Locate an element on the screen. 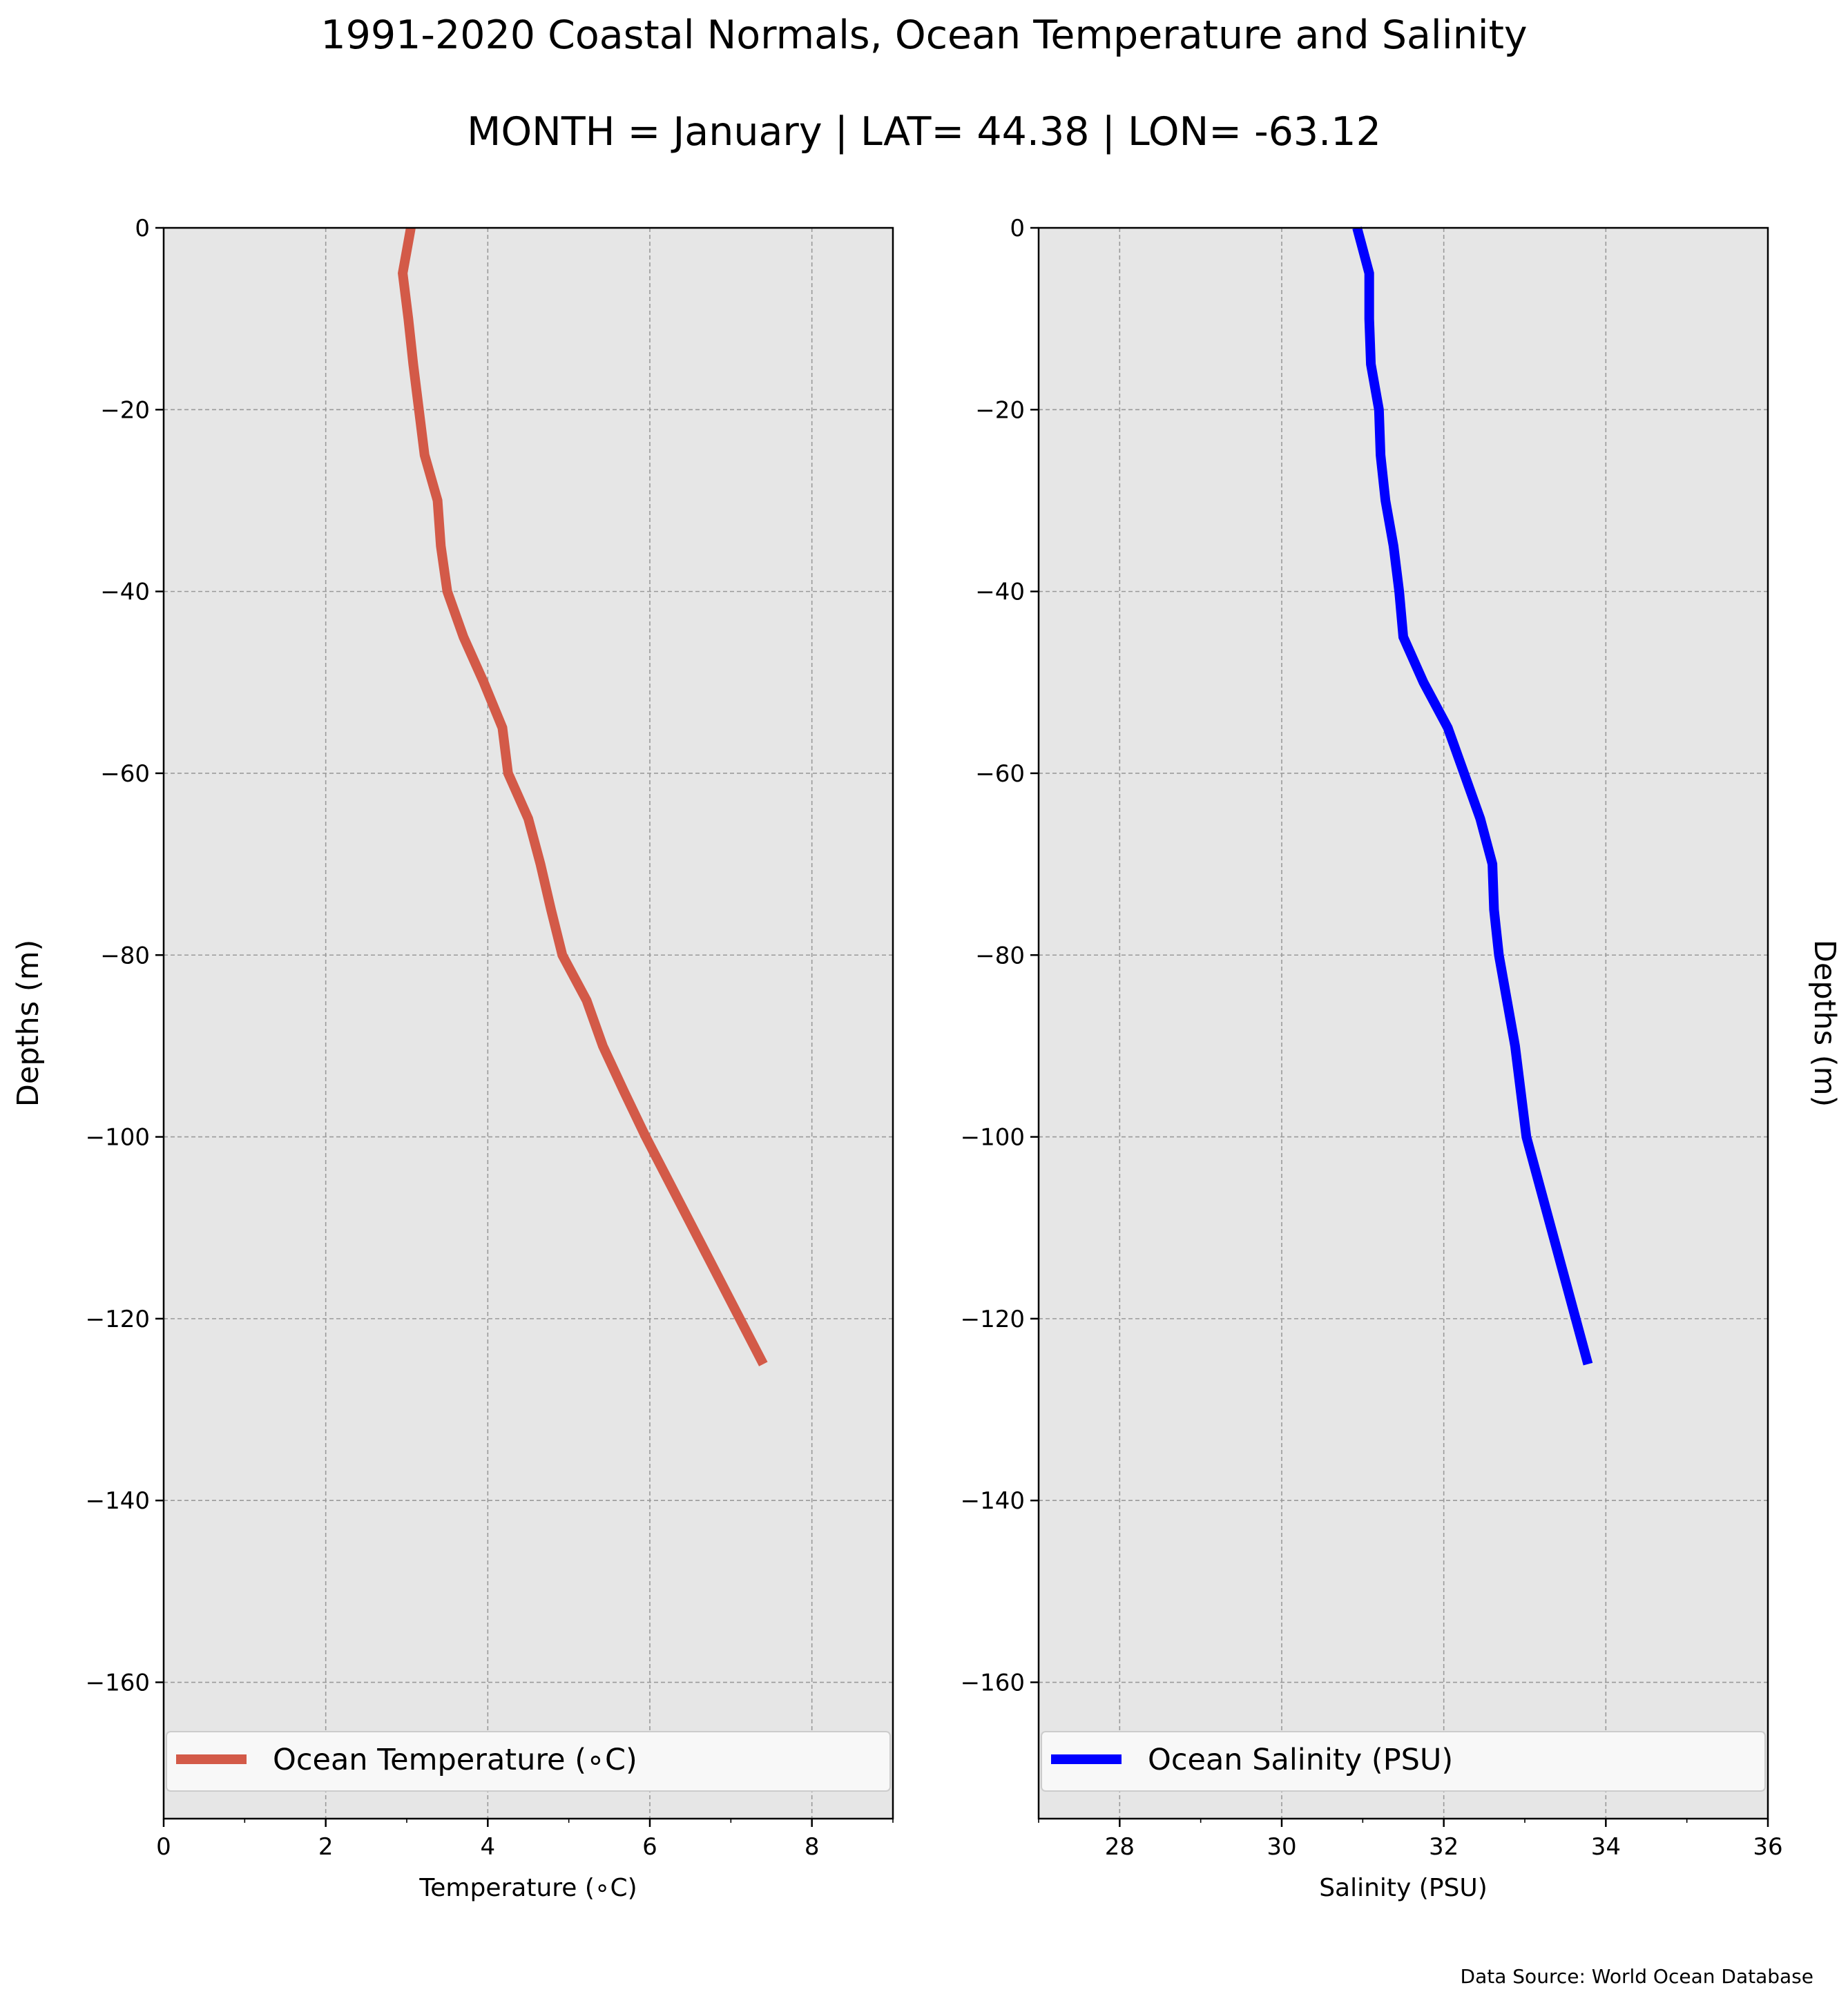 Image resolution: width=1848 pixels, height=2003 pixels. data-source-note: Data Source: World Ocean Database is located at coordinates (1637, 1976).